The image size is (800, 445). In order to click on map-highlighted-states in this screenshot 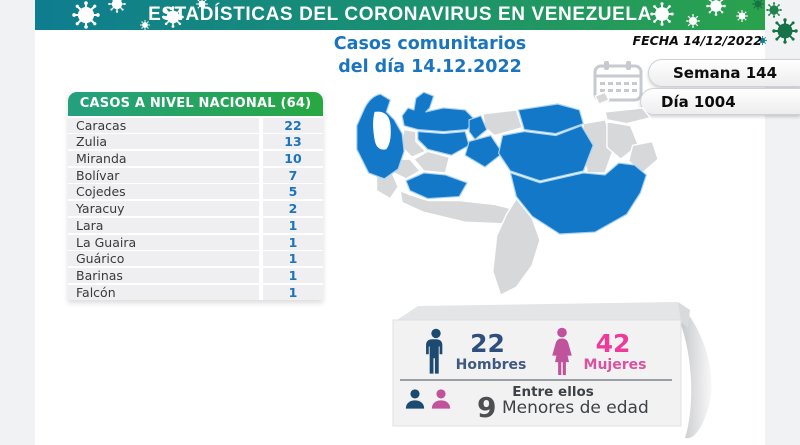, I will do `click(501, 163)`.